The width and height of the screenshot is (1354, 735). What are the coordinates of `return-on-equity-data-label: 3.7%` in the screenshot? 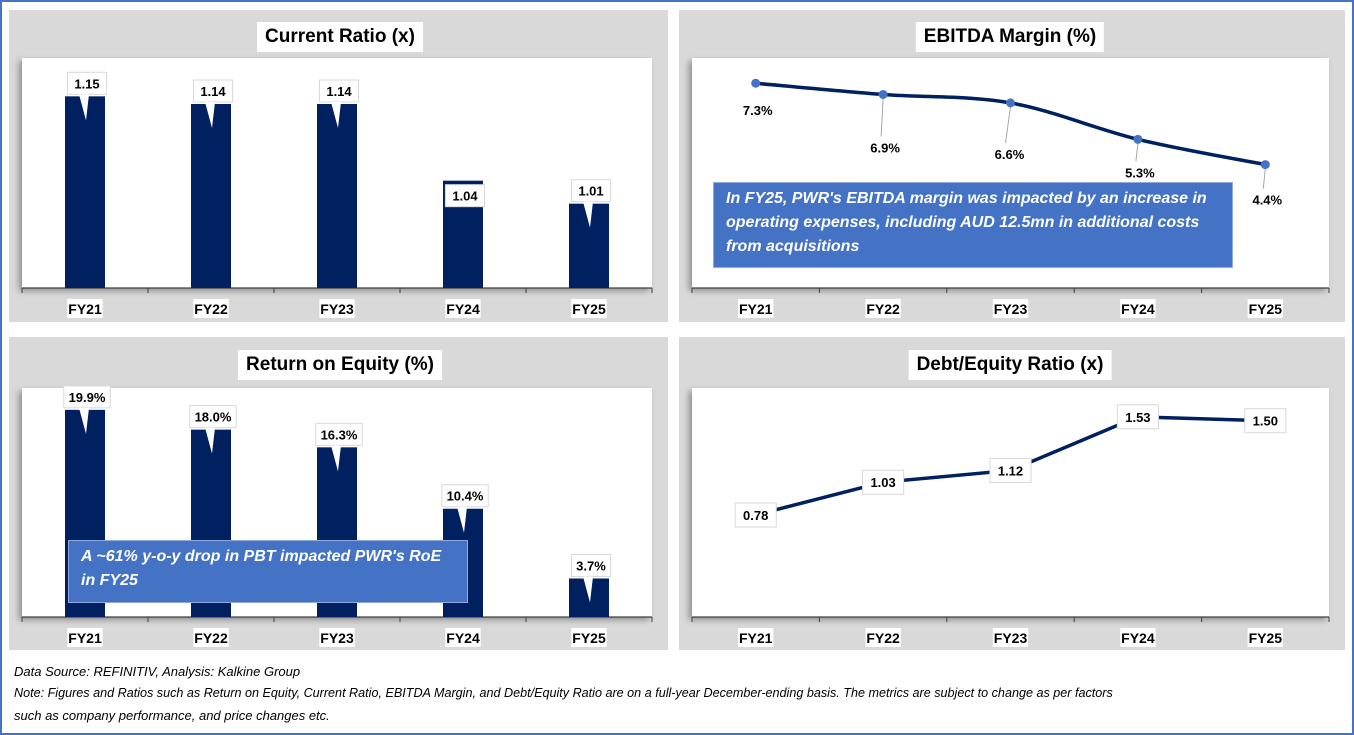 It's located at (591, 578).